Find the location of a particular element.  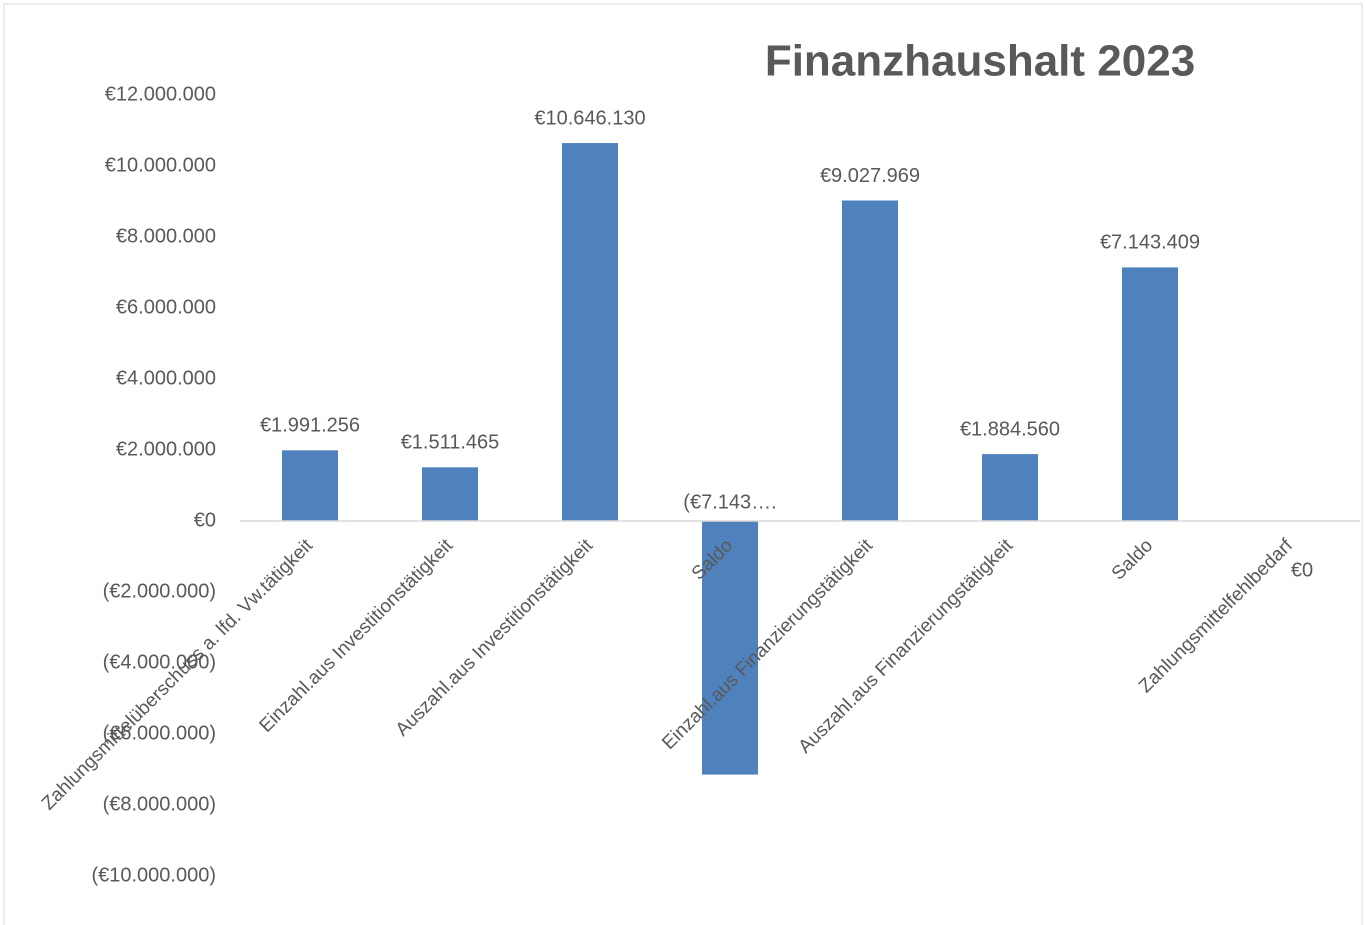

y-tick-label: (€4.000.000) is located at coordinates (159, 662).